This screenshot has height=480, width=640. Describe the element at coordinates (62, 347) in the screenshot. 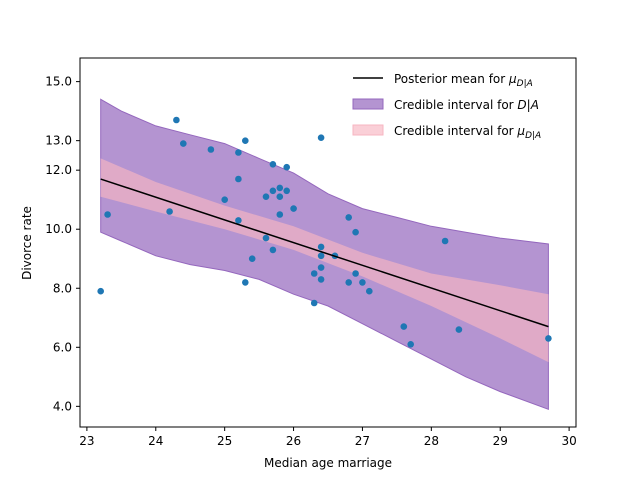

I see `y-tick-label: 6.0` at that location.